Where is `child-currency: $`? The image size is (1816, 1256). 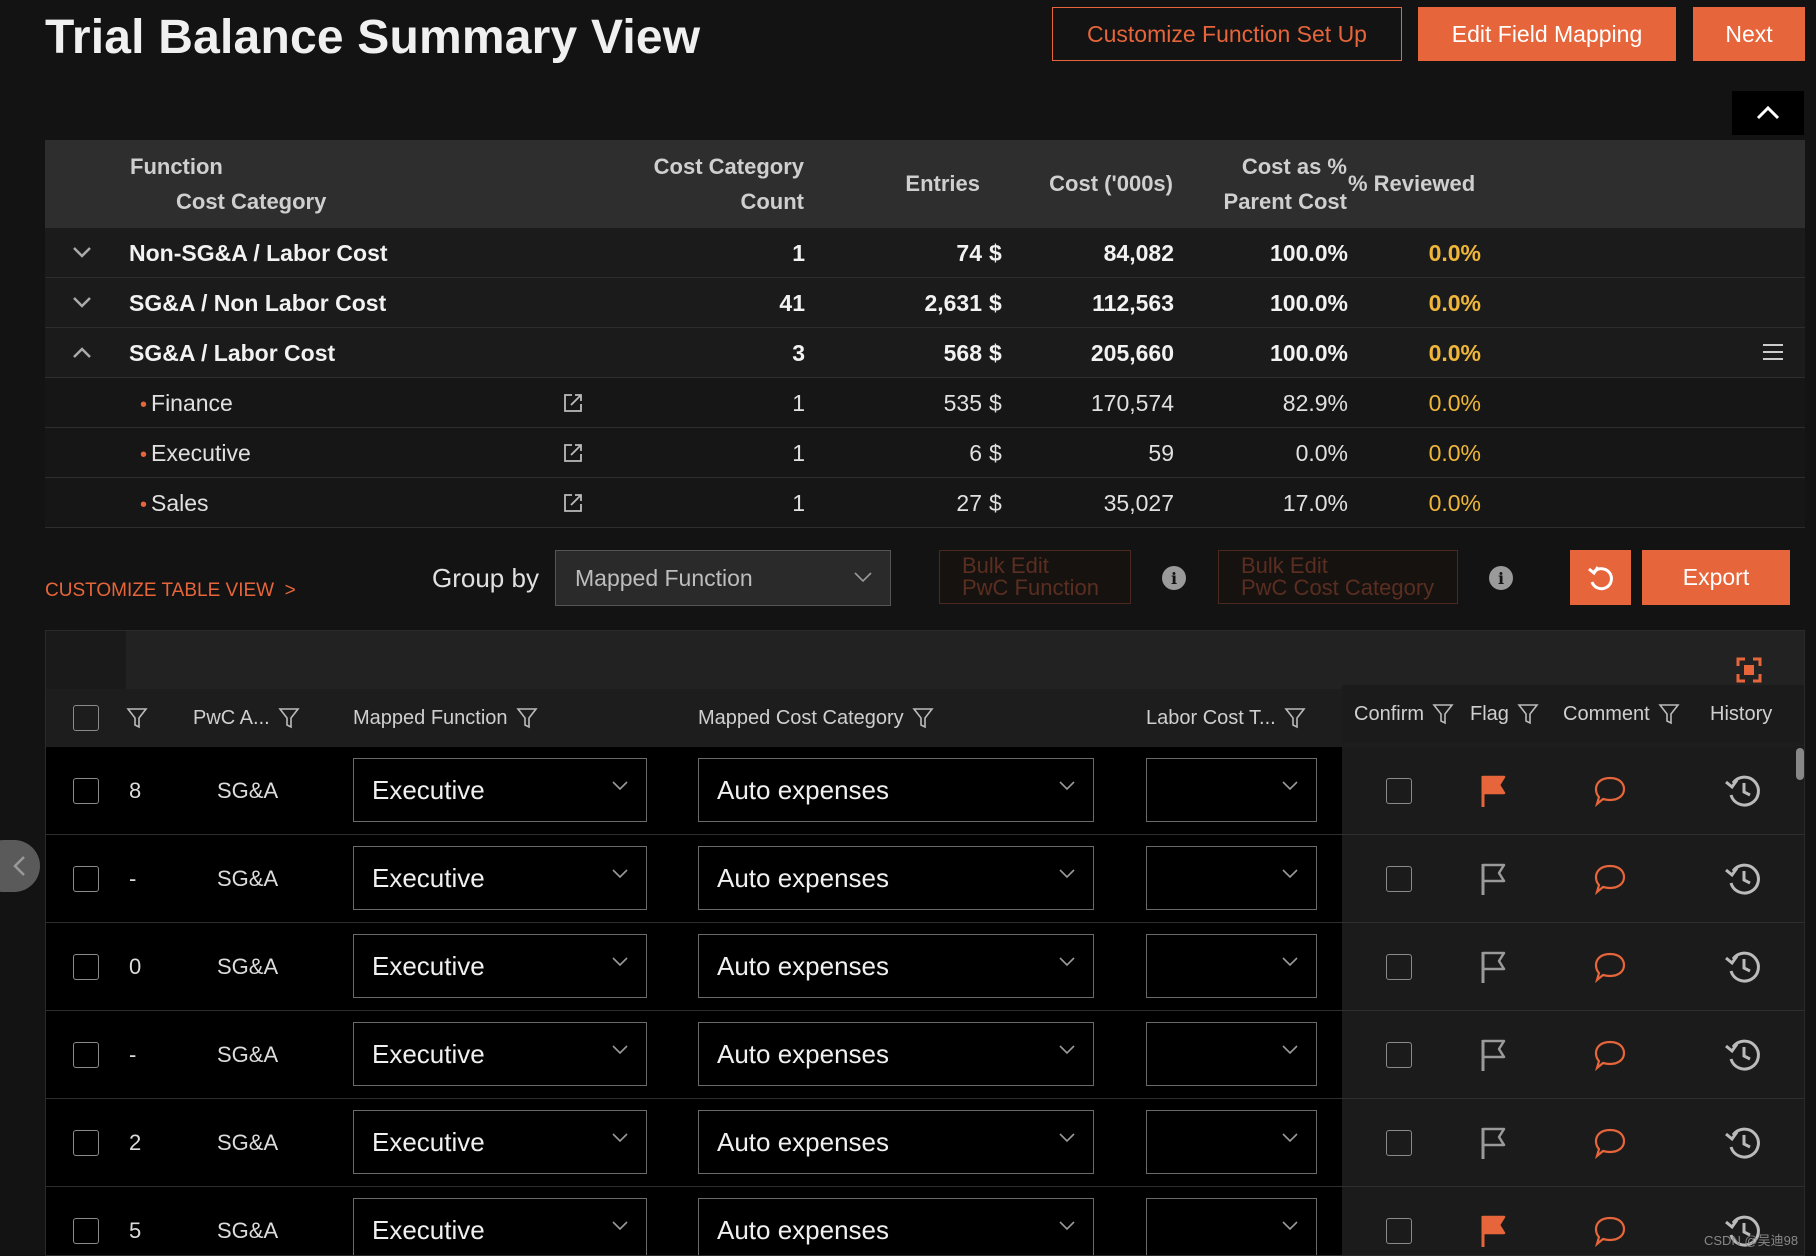 child-currency: $ is located at coordinates (995, 503).